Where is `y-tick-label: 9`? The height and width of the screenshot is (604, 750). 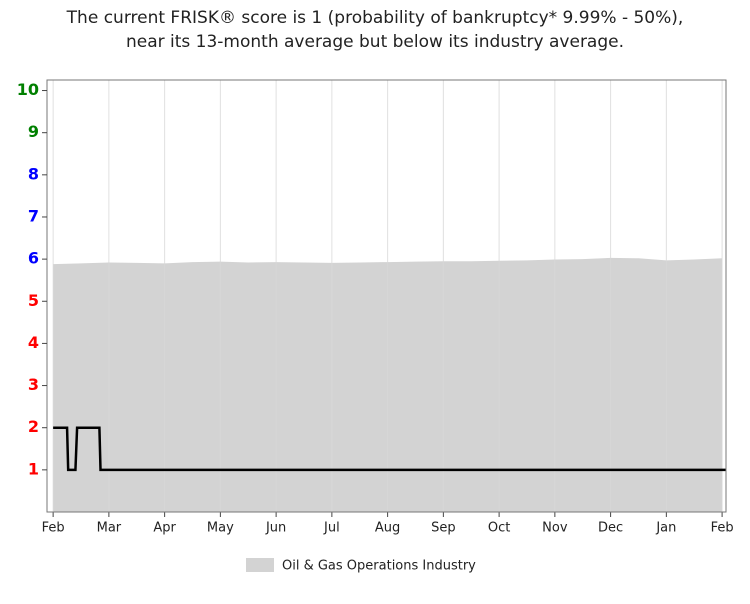
y-tick-label: 9 is located at coordinates (33, 131).